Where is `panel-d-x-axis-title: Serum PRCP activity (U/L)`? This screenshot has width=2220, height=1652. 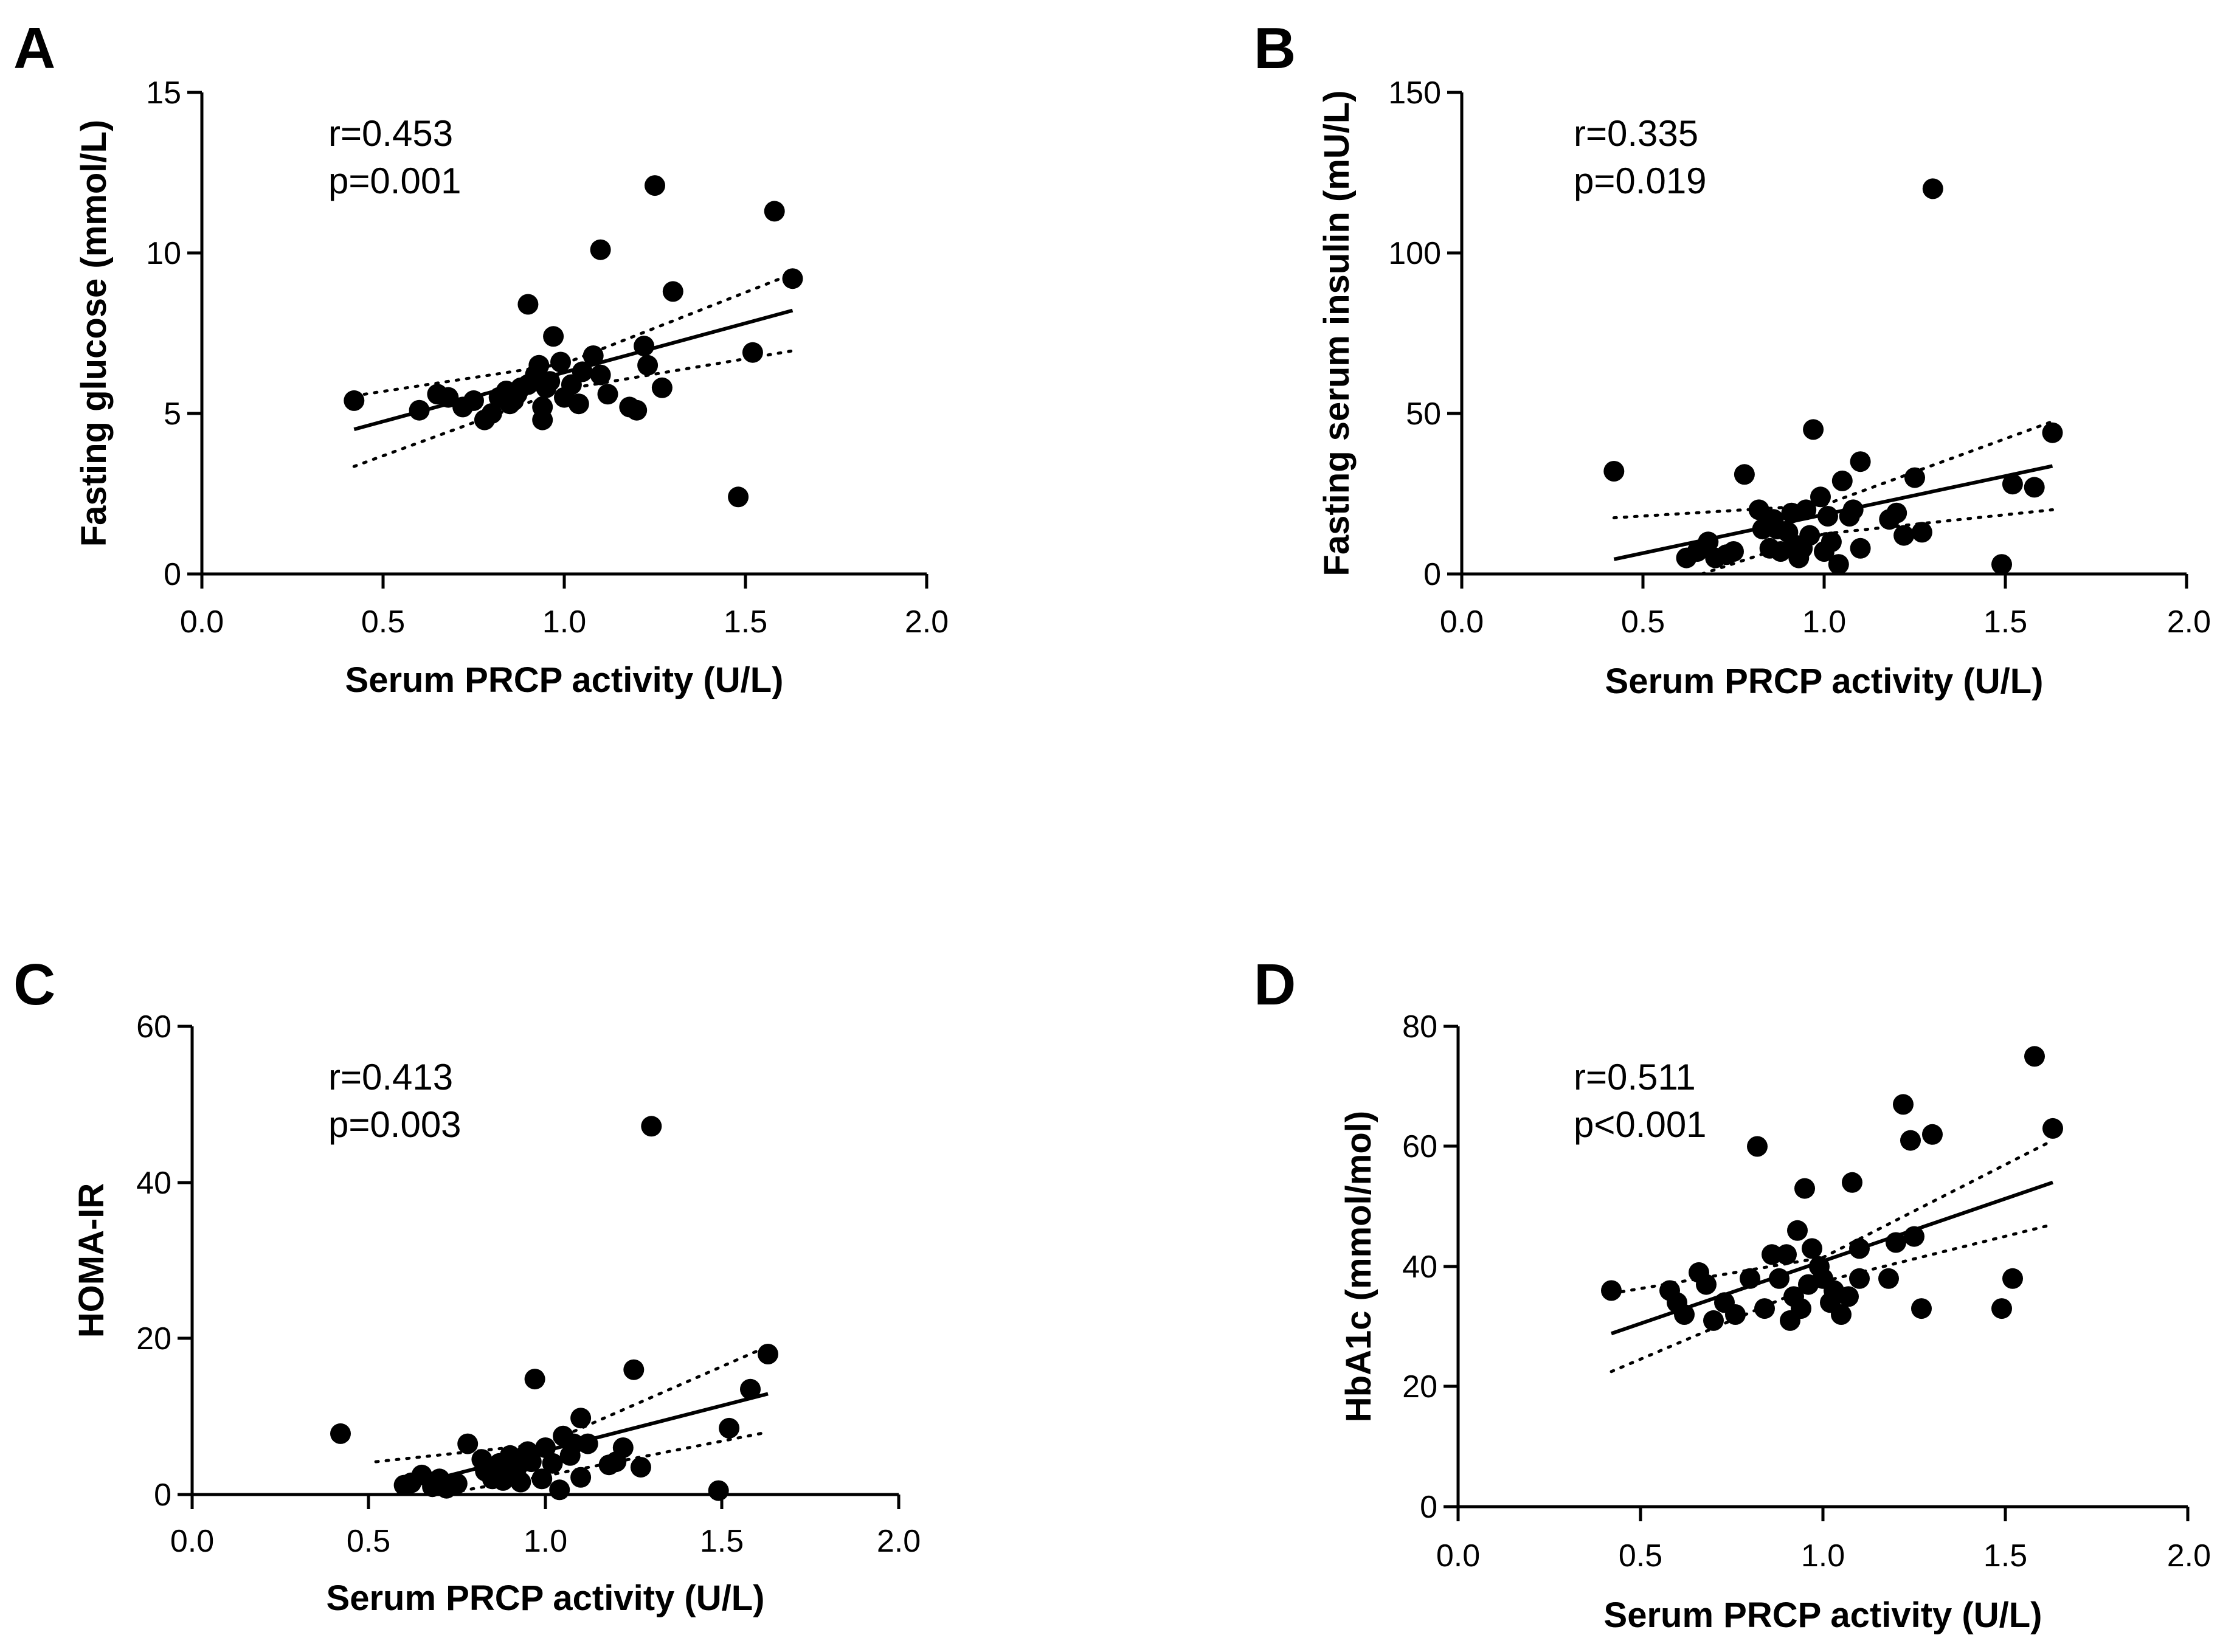 panel-d-x-axis-title: Serum PRCP activity (U/L) is located at coordinates (1823, 1615).